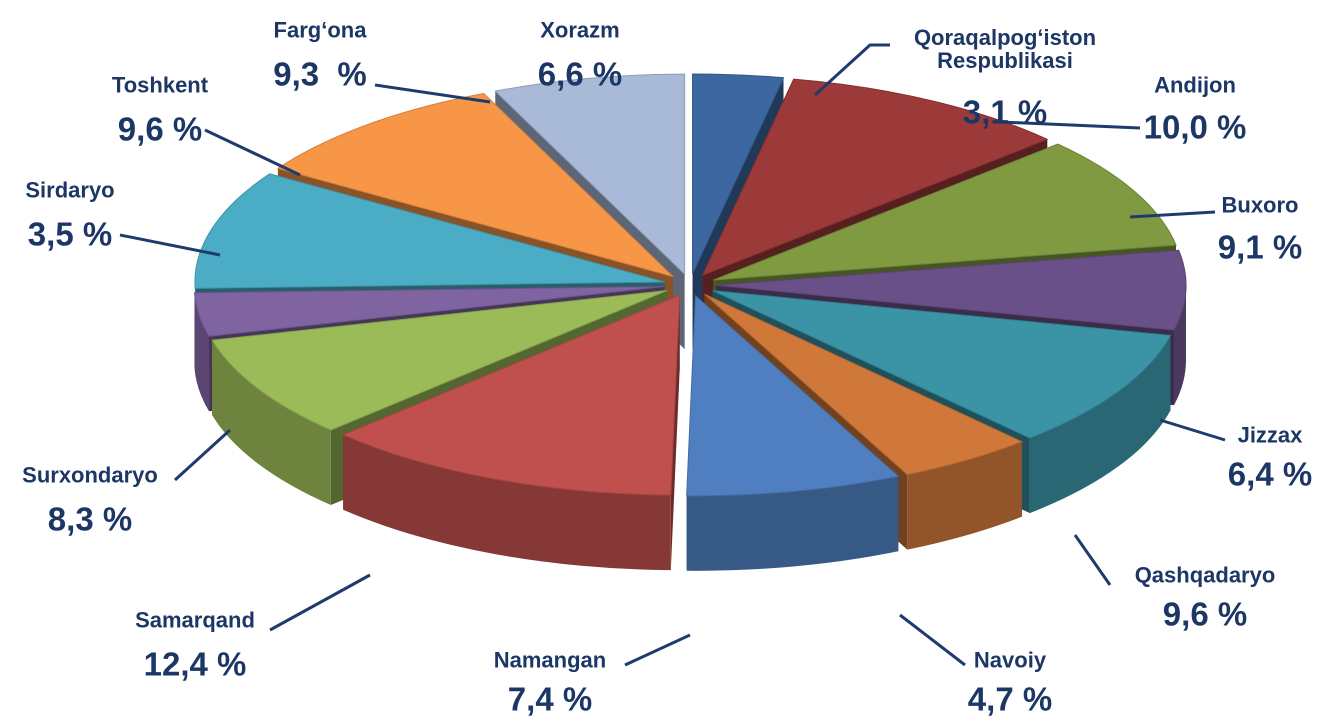 The height and width of the screenshot is (722, 1323). Describe the element at coordinates (580, 74) in the screenshot. I see `value-label: 6,6 %` at that location.